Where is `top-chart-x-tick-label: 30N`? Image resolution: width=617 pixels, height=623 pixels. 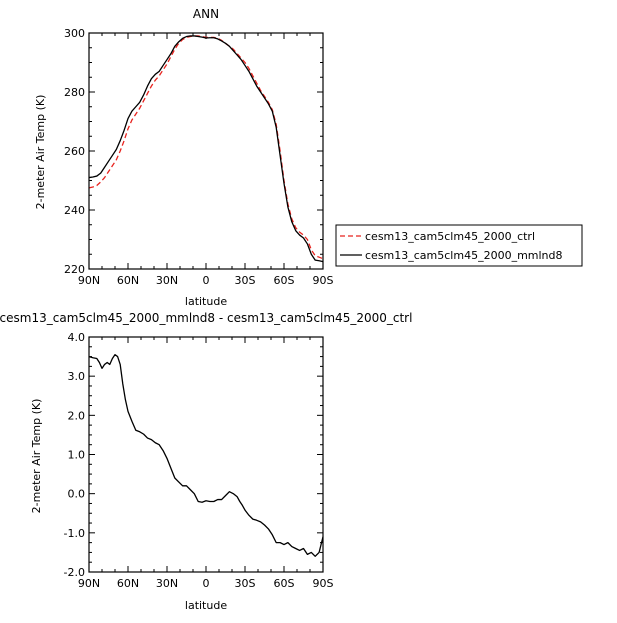 top-chart-x-tick-label: 30N is located at coordinates (167, 280).